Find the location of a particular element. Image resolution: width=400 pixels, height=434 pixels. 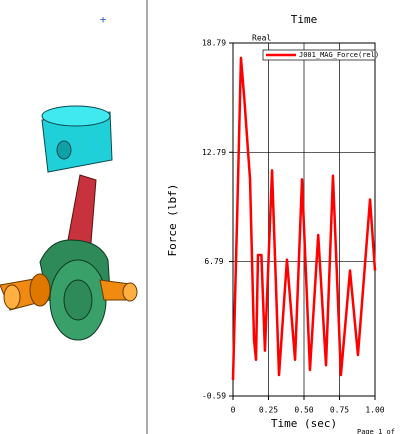

chart-subtitle: Real is located at coordinates (261, 38).